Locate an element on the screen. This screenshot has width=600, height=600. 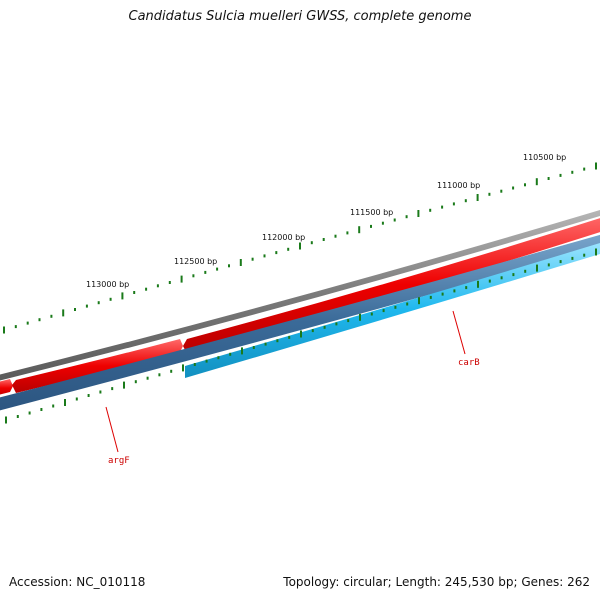
bp-label-113000: 113000 bp is located at coordinates (107, 284).